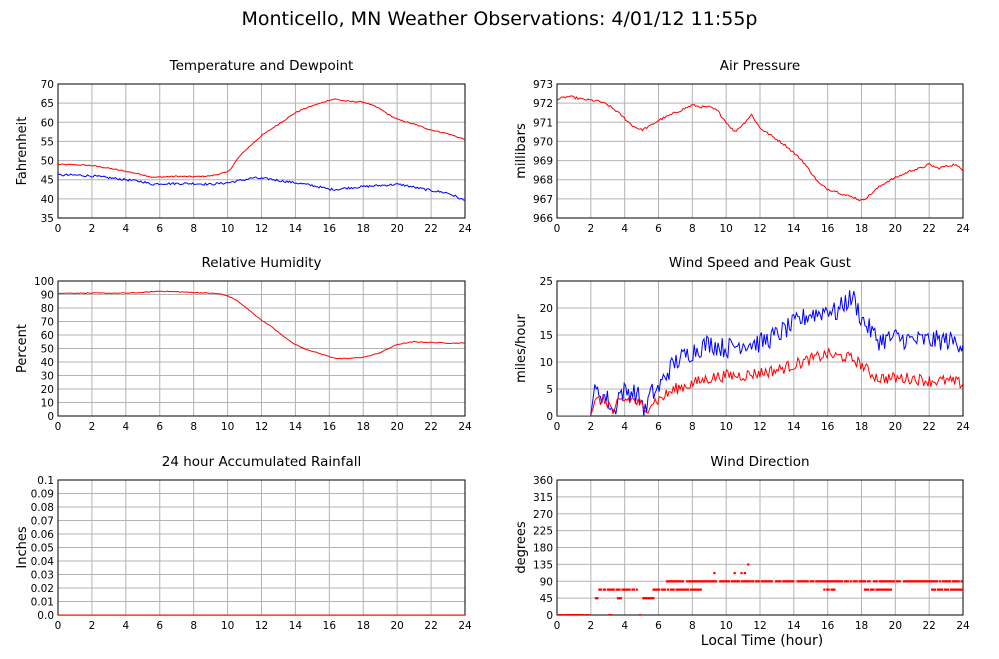  Describe the element at coordinates (760, 348) in the screenshot. I see `plot-frame` at that location.